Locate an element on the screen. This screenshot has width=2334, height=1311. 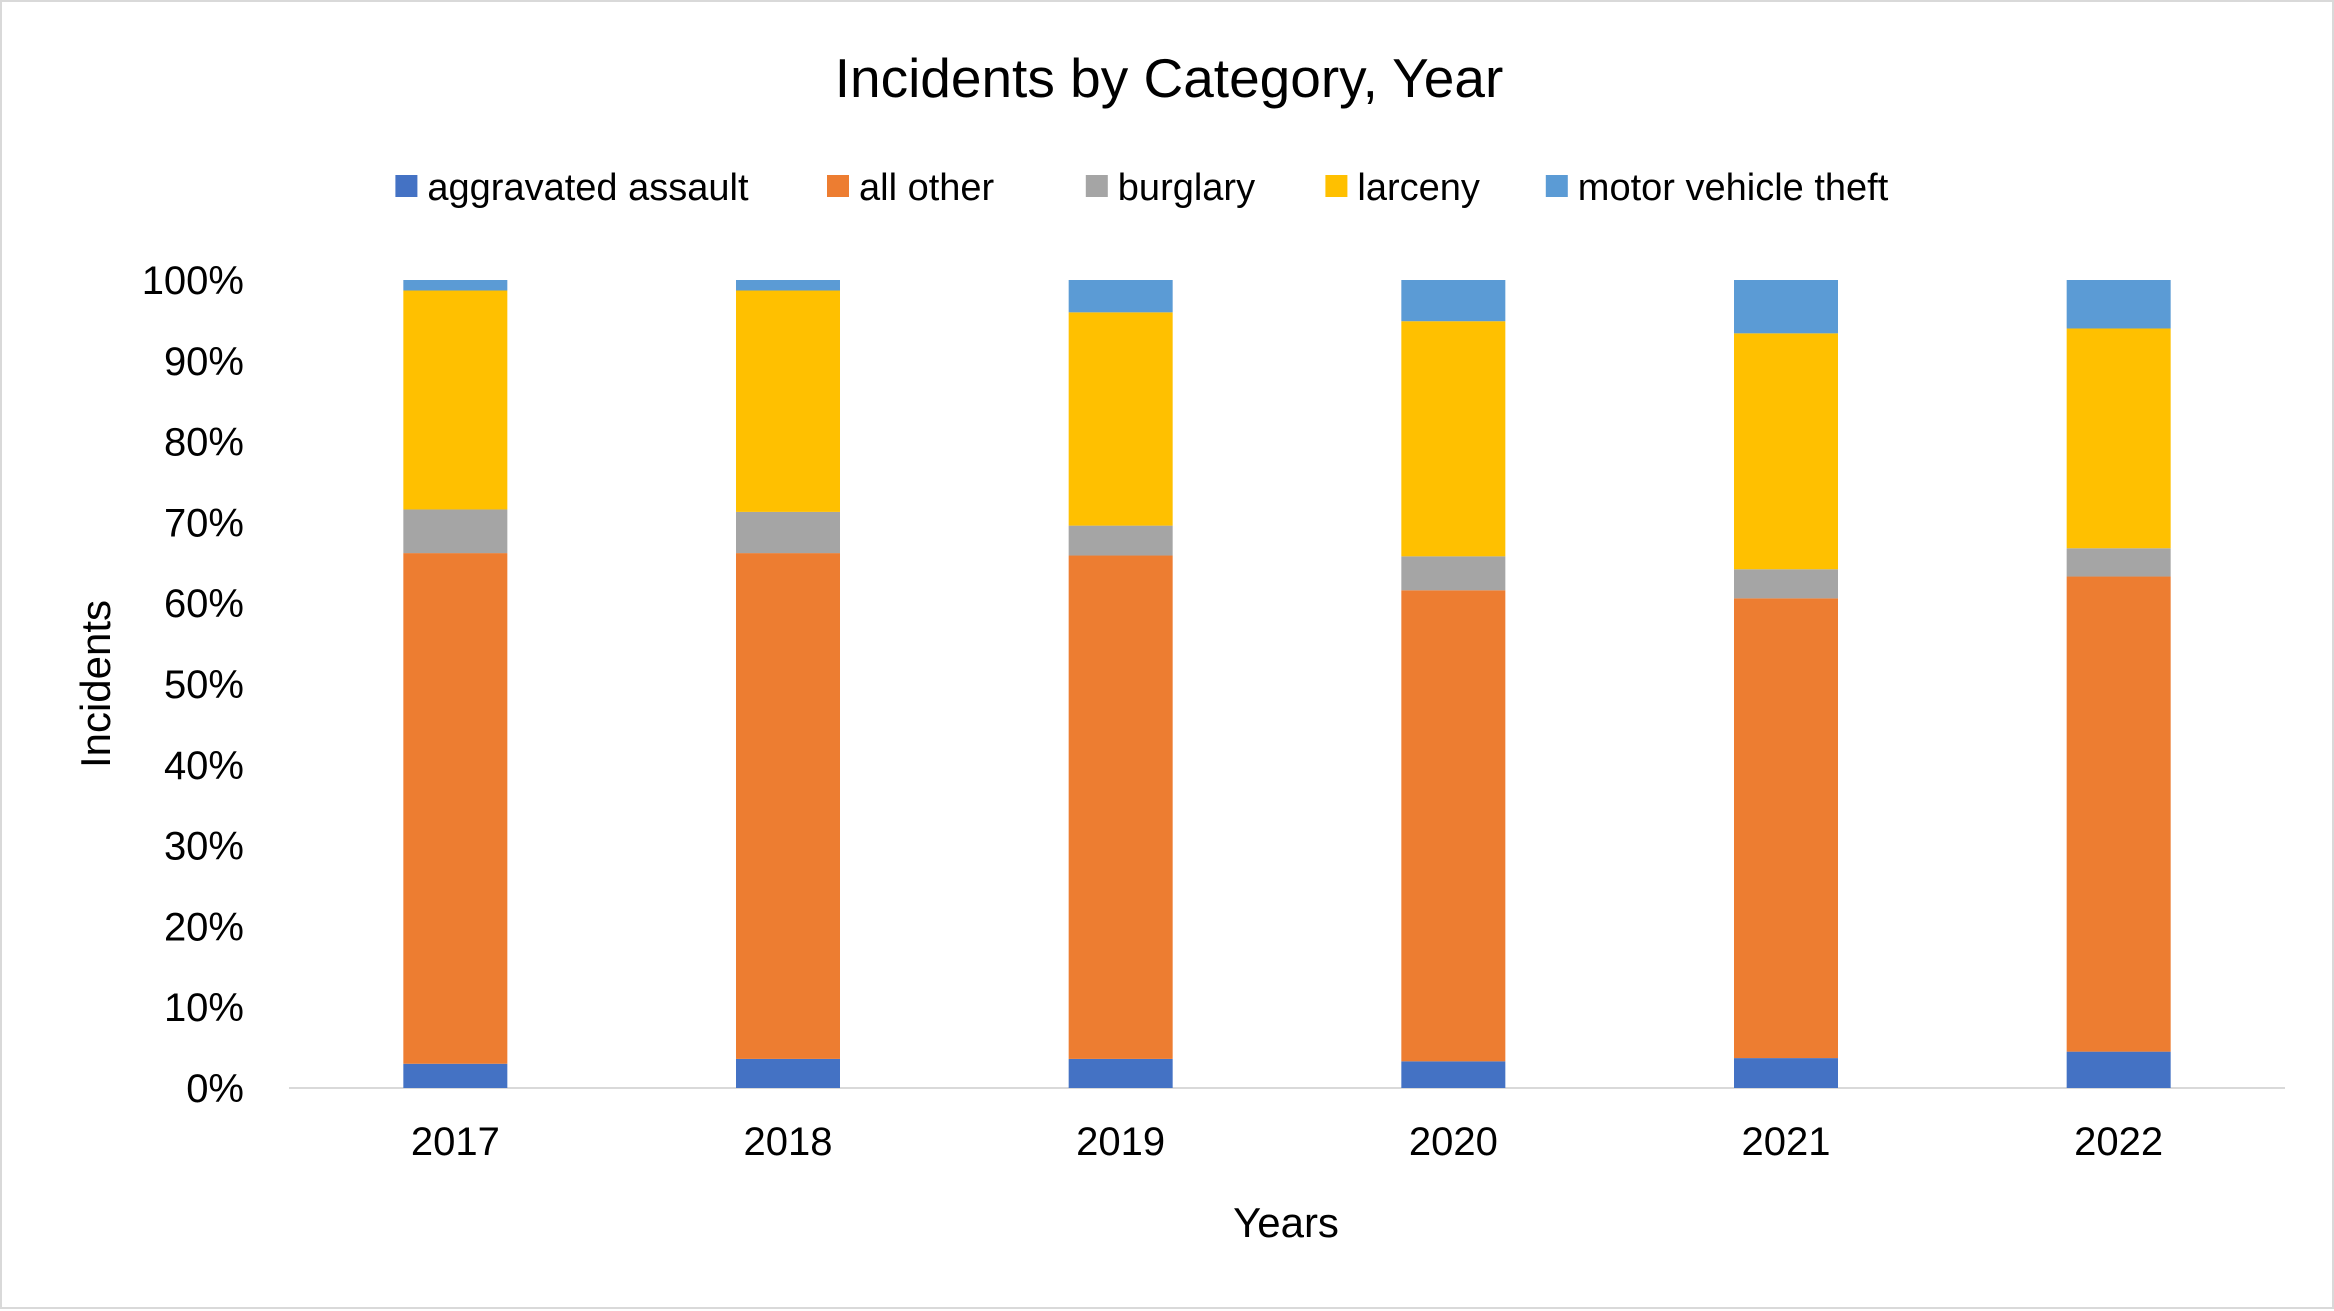
bar-segment-burglary-2021 is located at coordinates (1786, 584).